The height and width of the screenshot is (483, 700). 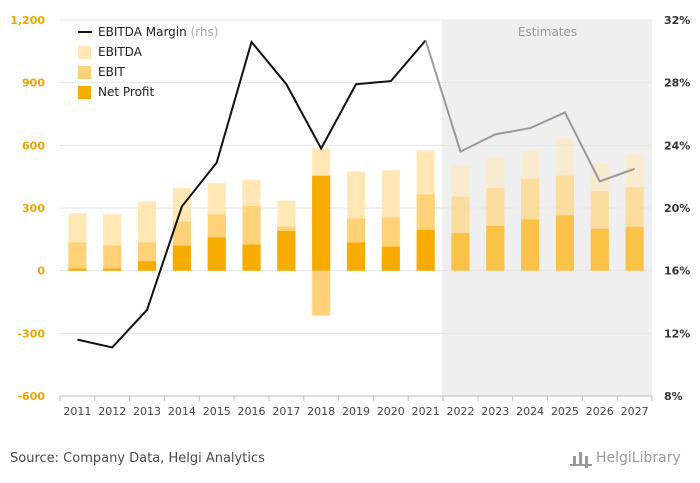 What do you see at coordinates (205, 32) in the screenshot?
I see `legend-suffix-rhs: (rhs)` at bounding box center [205, 32].